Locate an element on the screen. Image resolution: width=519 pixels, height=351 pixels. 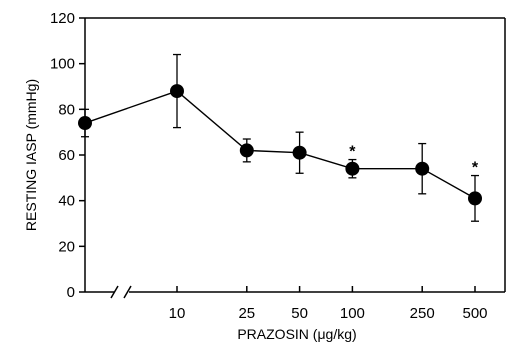
y-tick-label: 60 is located at coordinates (66, 155).